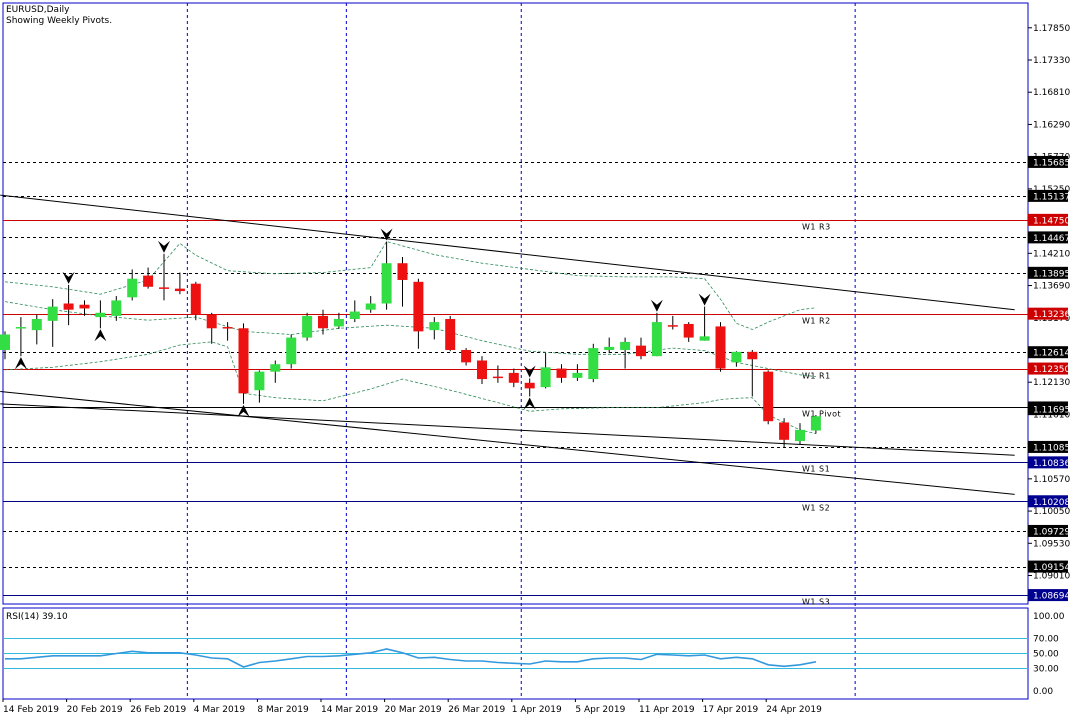  Describe the element at coordinates (1046, 640) in the screenshot. I see `rsi-tick-label-1: 70.00` at that location.